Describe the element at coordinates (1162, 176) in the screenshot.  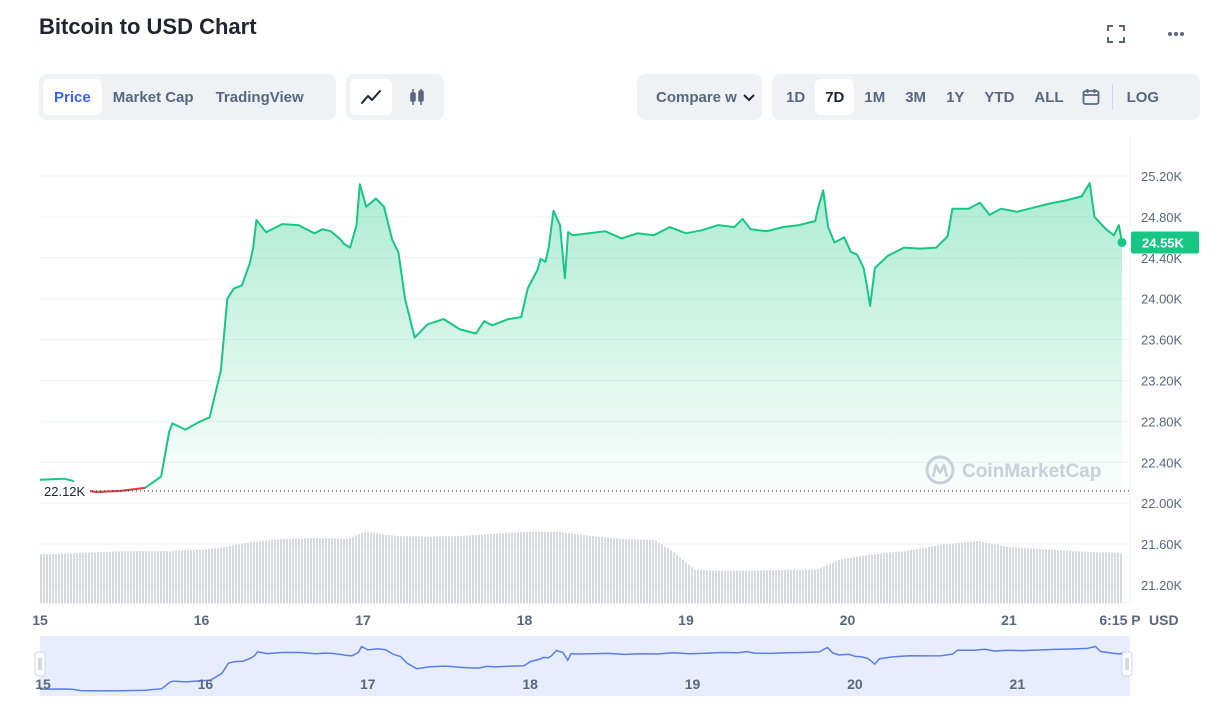
I see `y-tick-label: 25.20K` at that location.